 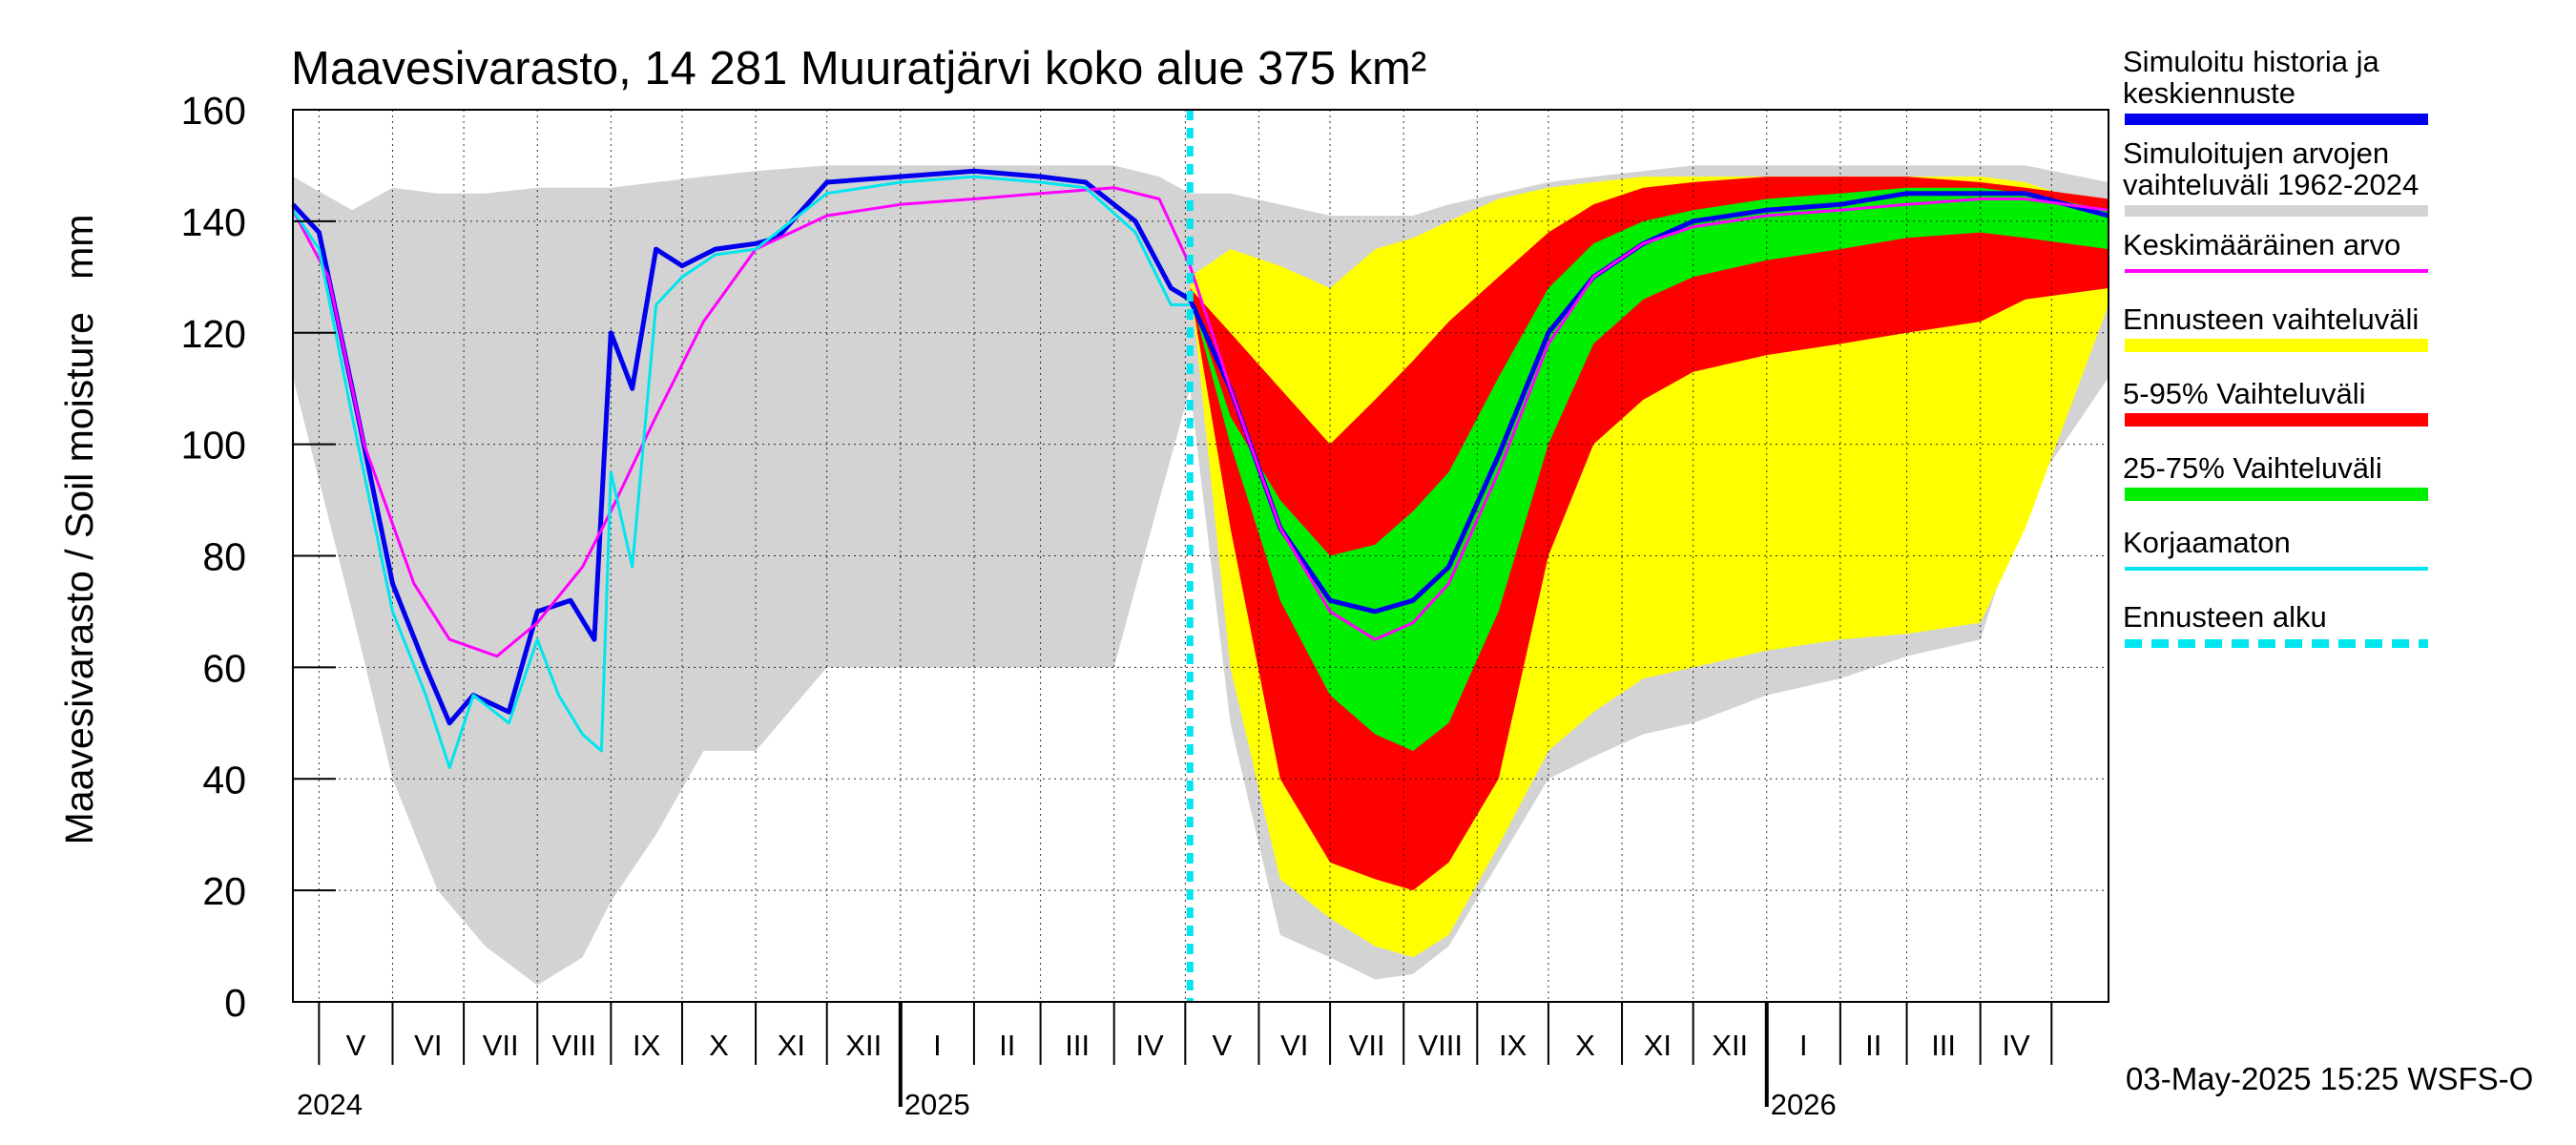 What do you see at coordinates (1440, 1045) in the screenshot?
I see `month-label-15: VIII` at bounding box center [1440, 1045].